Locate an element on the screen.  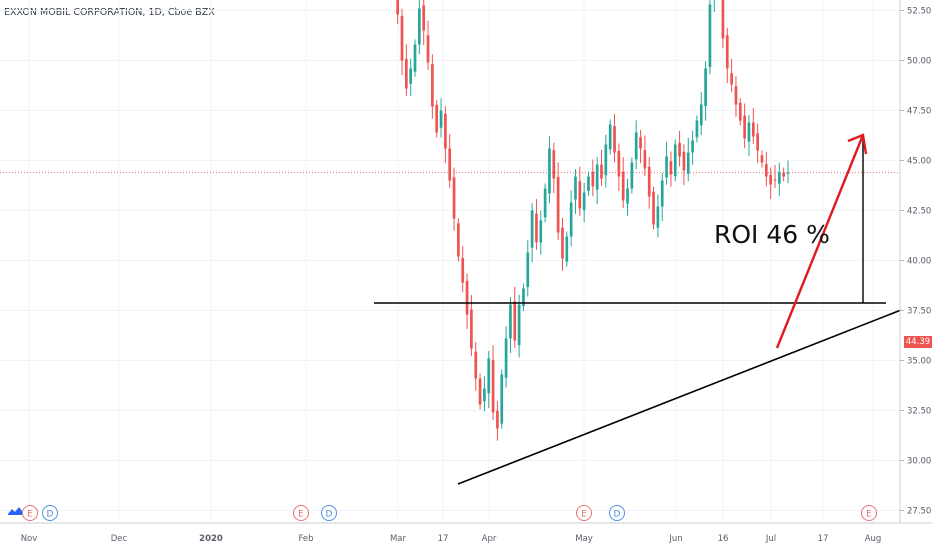
tradingview-logo-icon is located at coordinates (15, 511).